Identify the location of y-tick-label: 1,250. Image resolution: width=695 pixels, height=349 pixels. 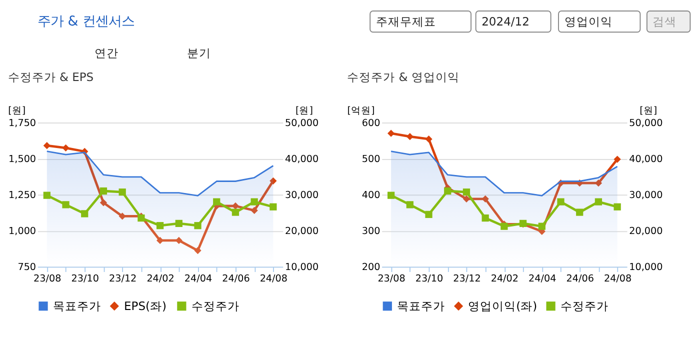
(22, 195).